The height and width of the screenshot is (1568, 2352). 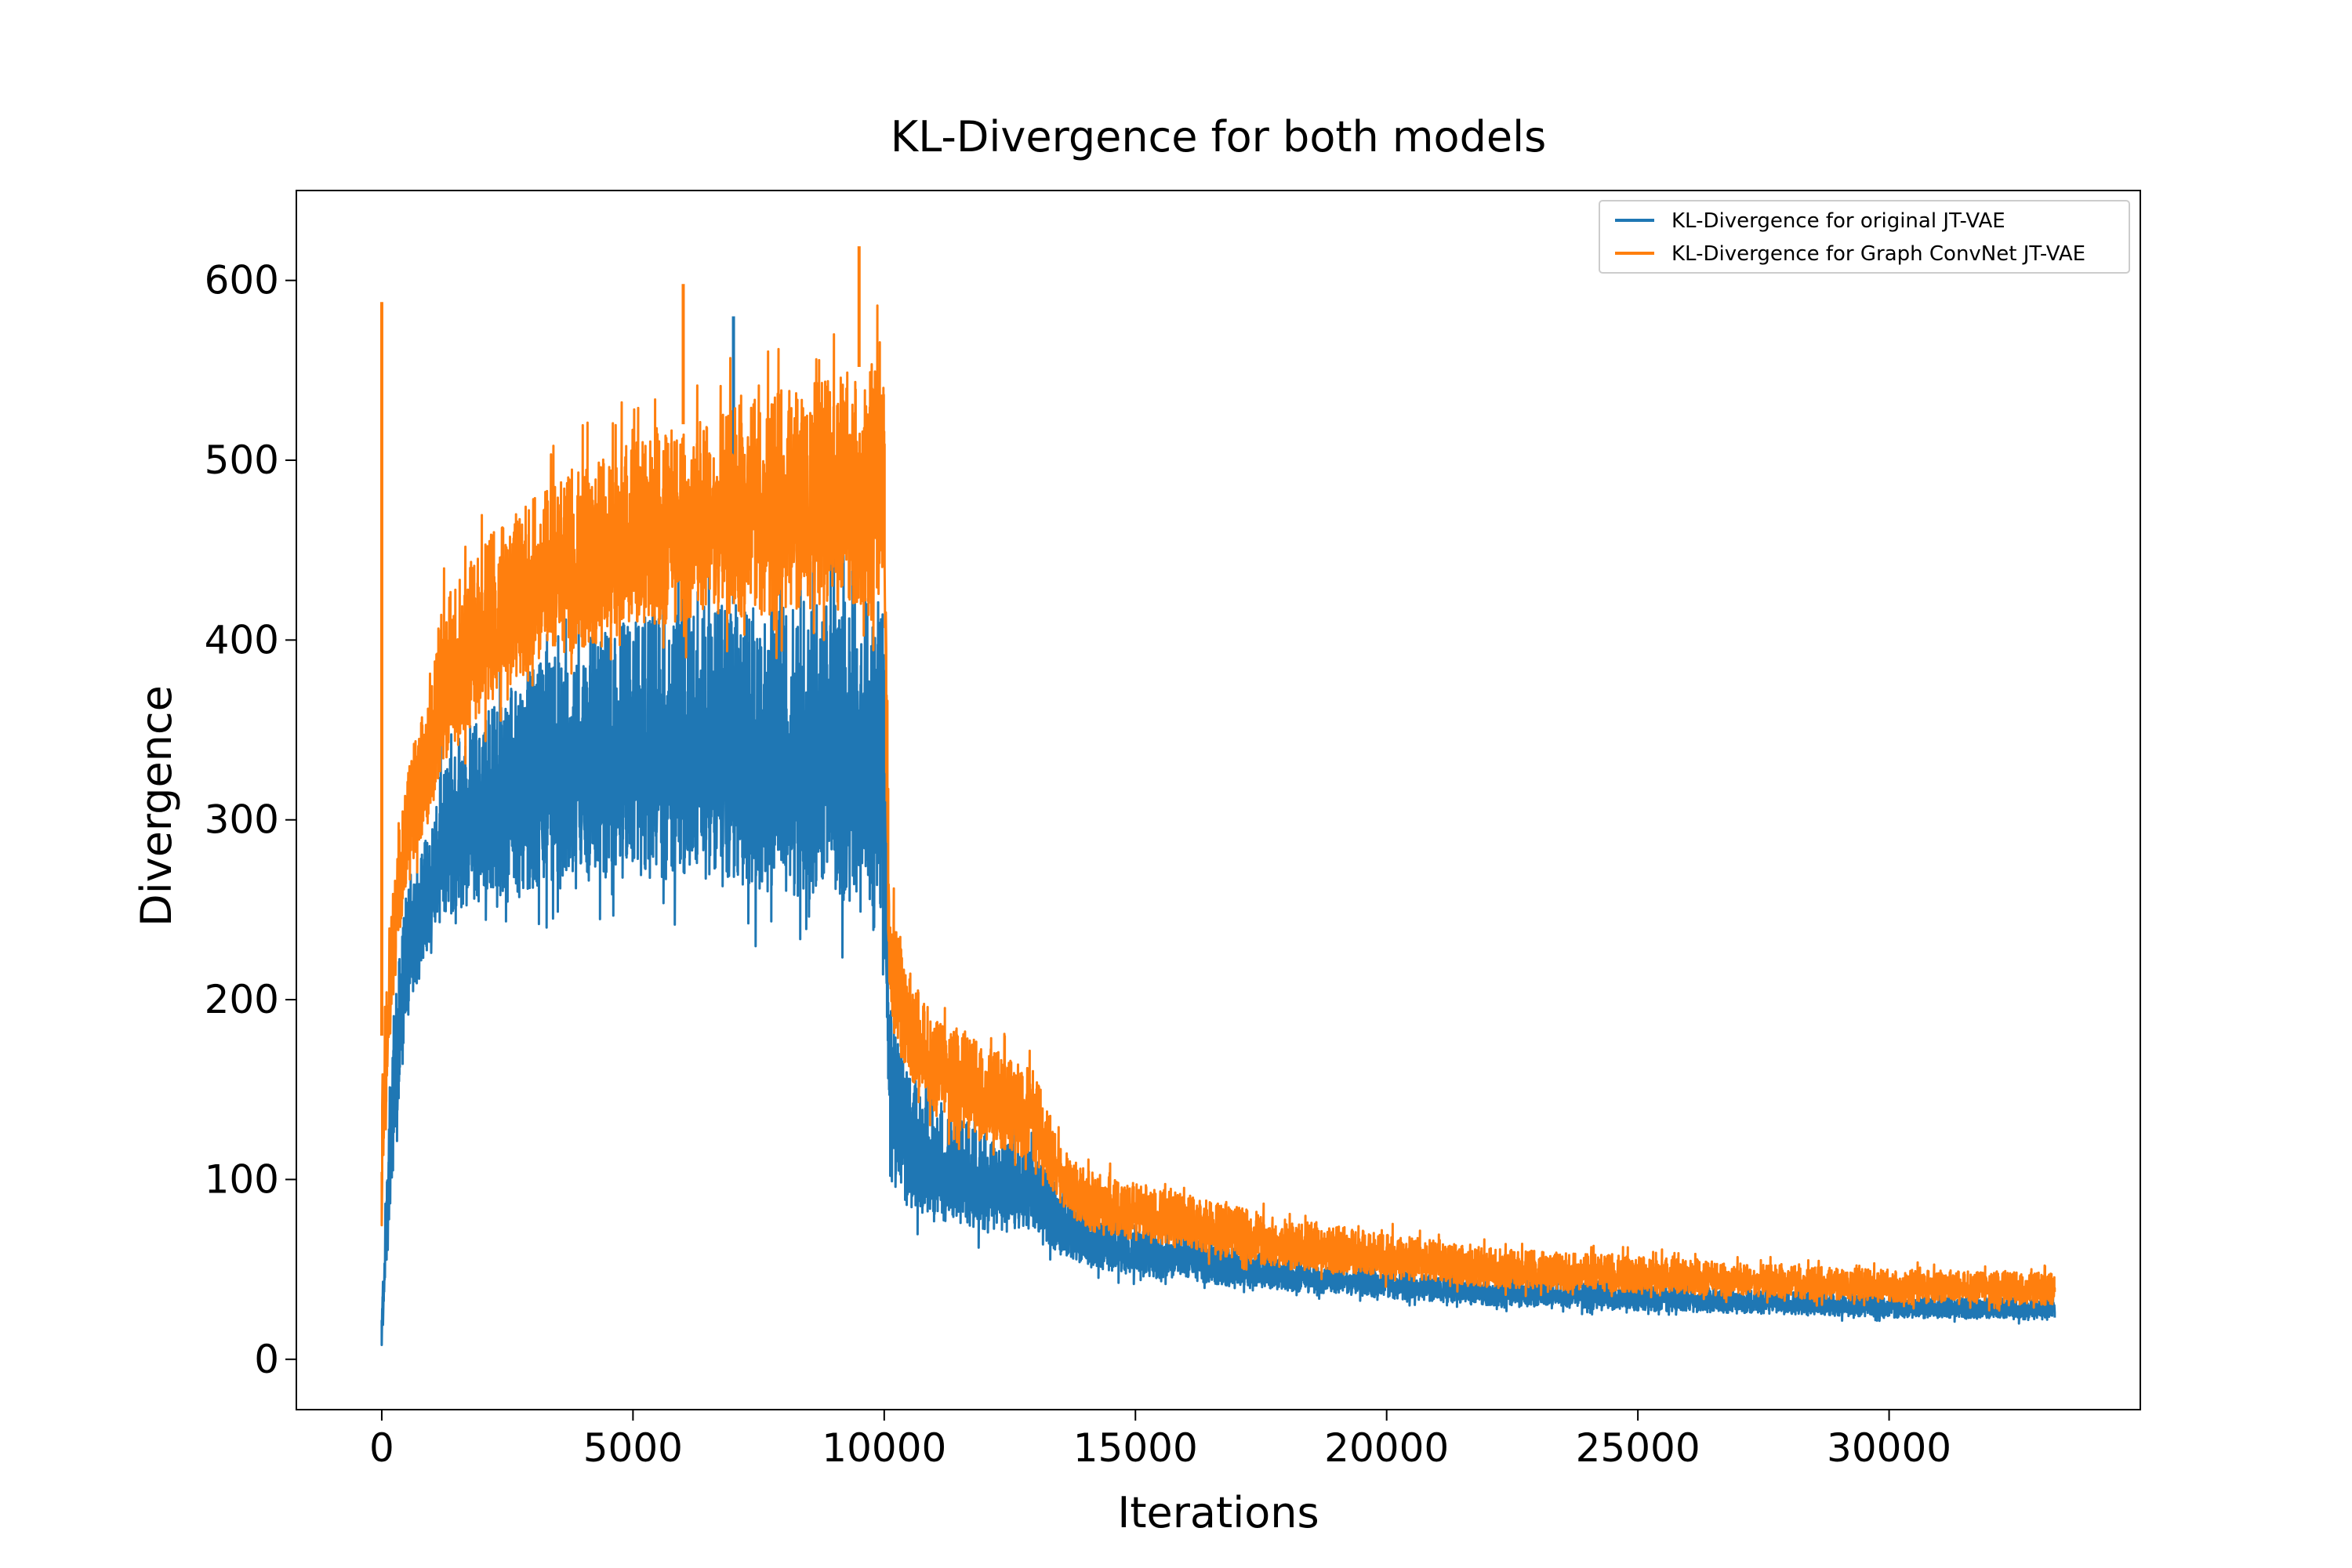 What do you see at coordinates (242, 639) in the screenshot?
I see `y-tick-label: 400` at bounding box center [242, 639].